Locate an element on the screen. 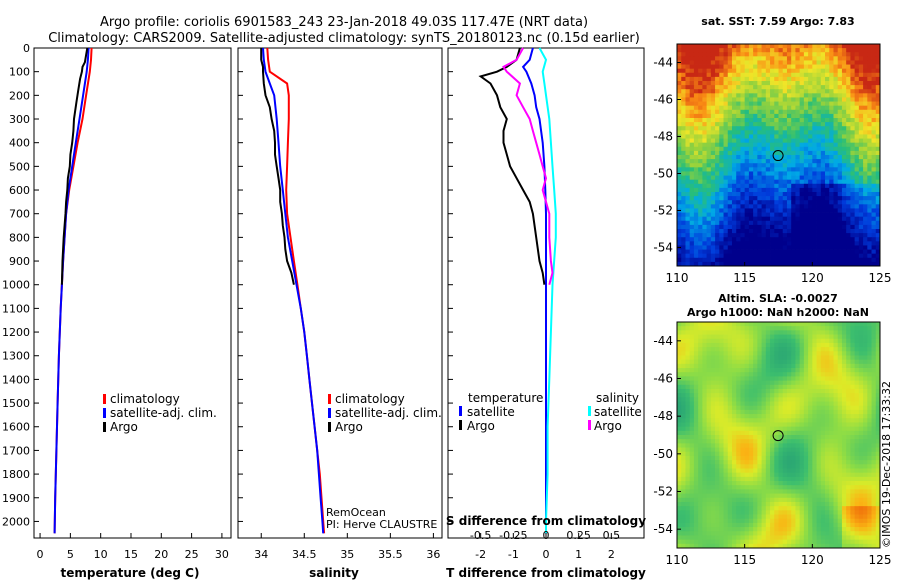 This screenshot has width=900, height=580. x-tick-label: 36 is located at coordinates (433, 554).